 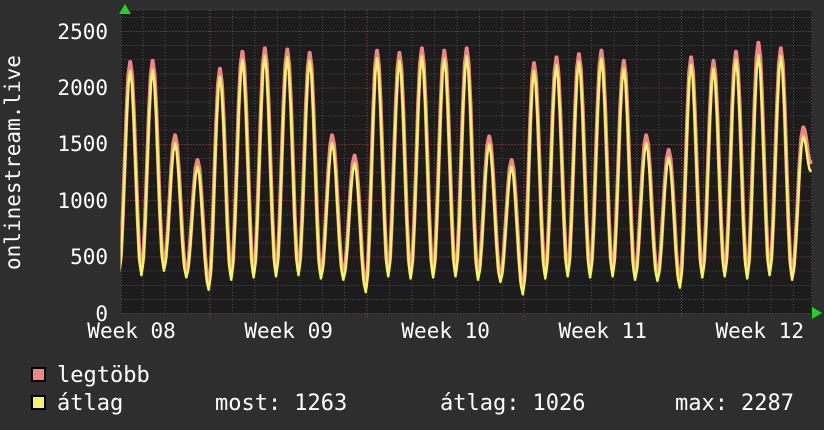 What do you see at coordinates (602, 331) in the screenshot?
I see `x-tick-label: Week 11` at bounding box center [602, 331].